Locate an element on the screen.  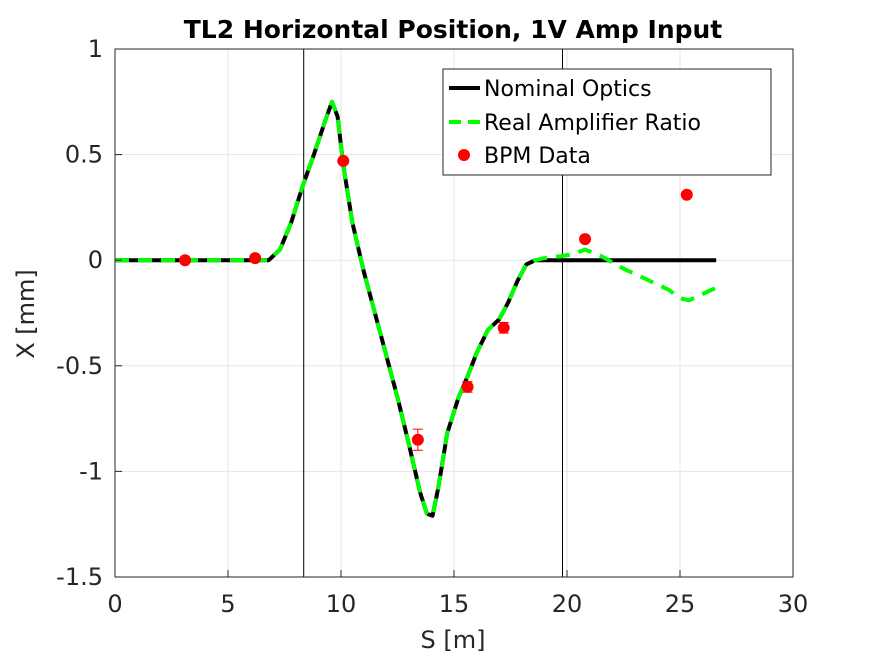
y-tick-label: 1 is located at coordinates (95, 49).